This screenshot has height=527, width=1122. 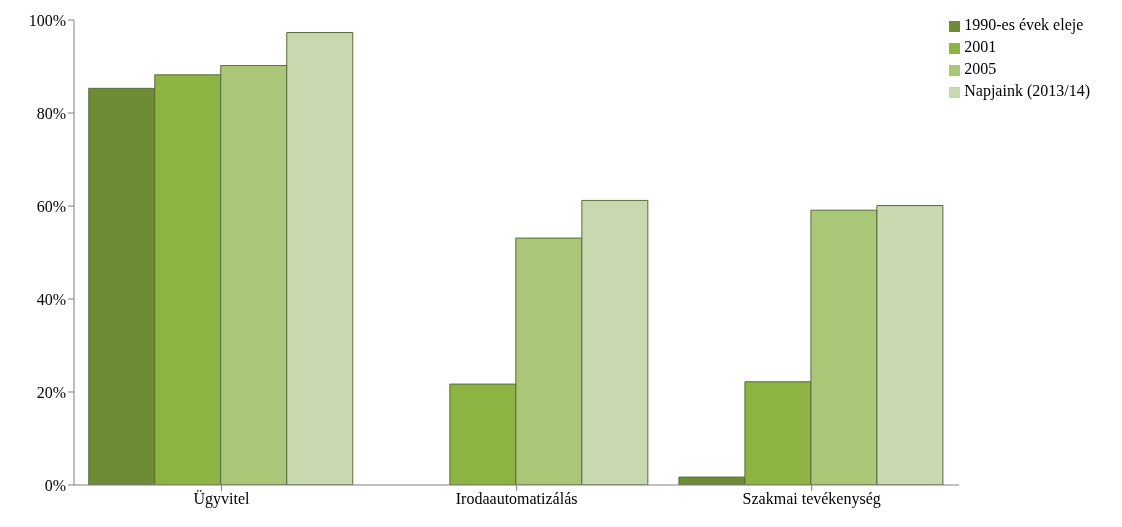 What do you see at coordinates (516, 499) in the screenshot?
I see `x-tick-label: Irodaautomatizálás` at bounding box center [516, 499].